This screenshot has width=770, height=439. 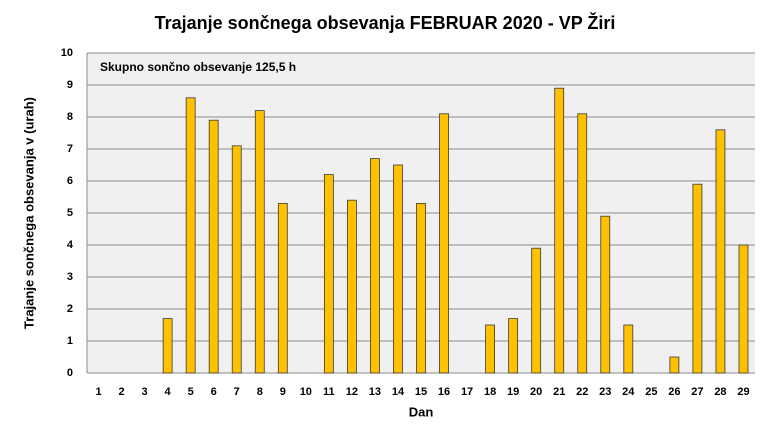 What do you see at coordinates (559, 392) in the screenshot?
I see `x-tick-label: 21` at bounding box center [559, 392].